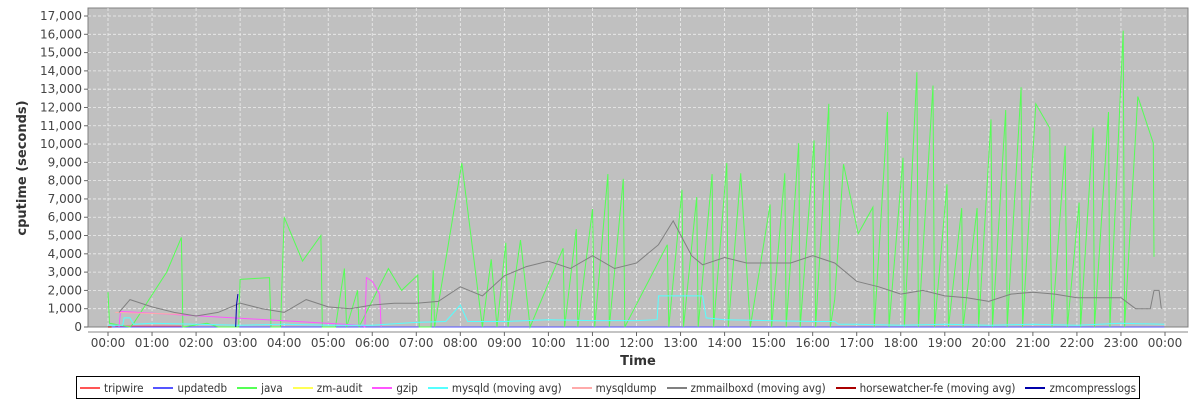 This screenshot has width=1200, height=400. What do you see at coordinates (812, 343) in the screenshot?
I see `x-tick-label: 16:00` at bounding box center [812, 343].